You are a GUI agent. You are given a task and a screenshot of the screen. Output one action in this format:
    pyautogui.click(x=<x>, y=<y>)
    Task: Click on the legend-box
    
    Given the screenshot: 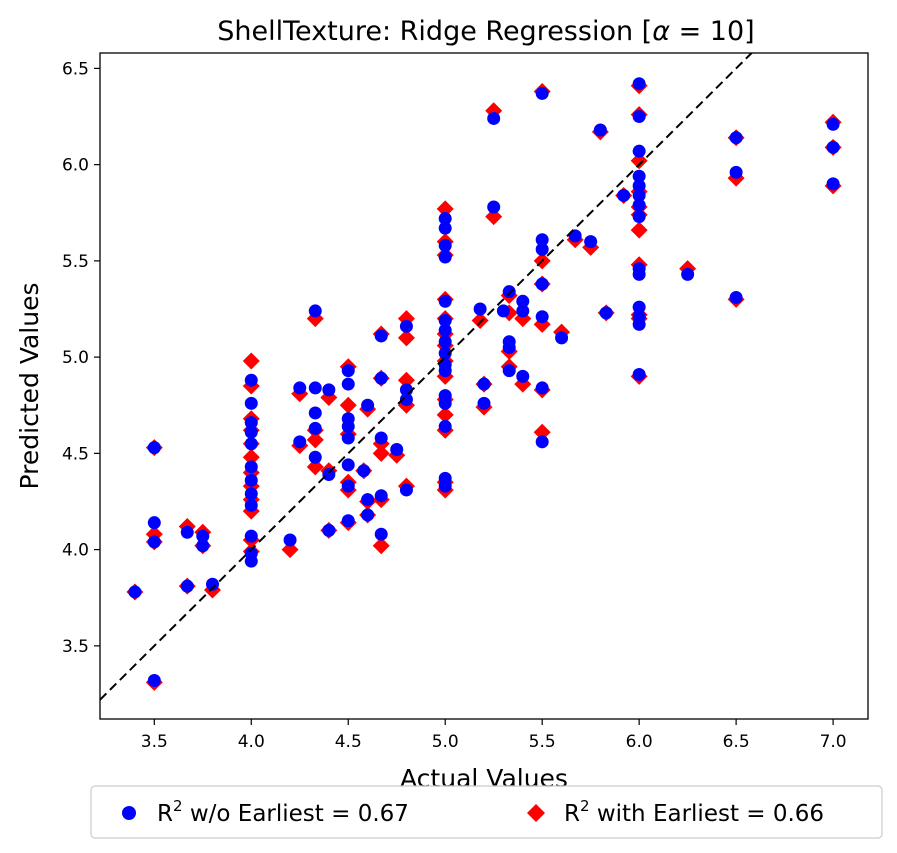 What is the action you would take?
    pyautogui.click(x=486, y=812)
    